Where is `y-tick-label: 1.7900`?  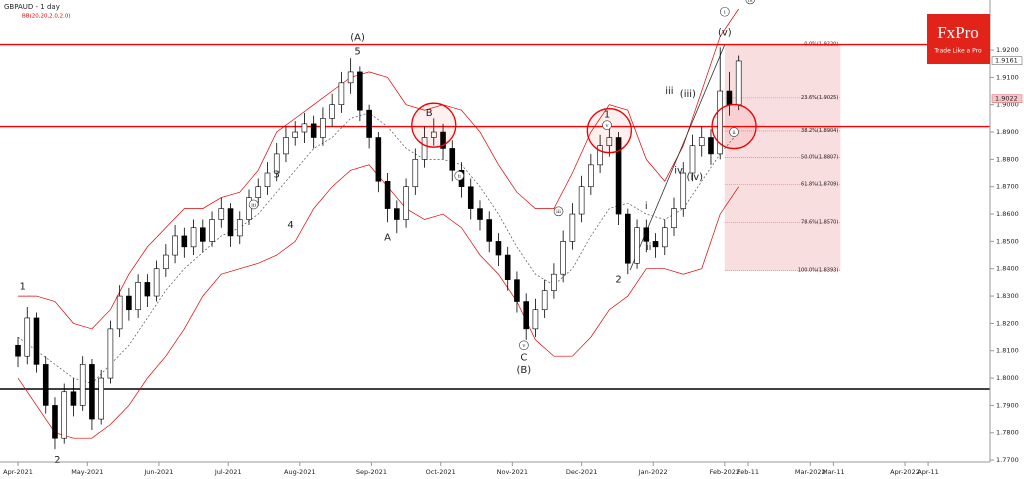 y-tick-label: 1.7900 is located at coordinates (1007, 405).